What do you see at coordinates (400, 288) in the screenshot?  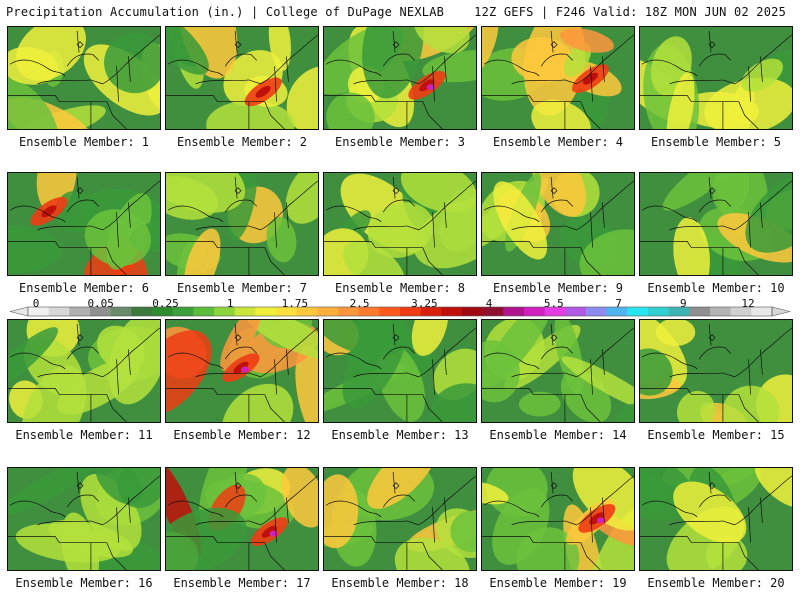 I see `ensemble-member-label: Ensemble Member: 8` at bounding box center [400, 288].